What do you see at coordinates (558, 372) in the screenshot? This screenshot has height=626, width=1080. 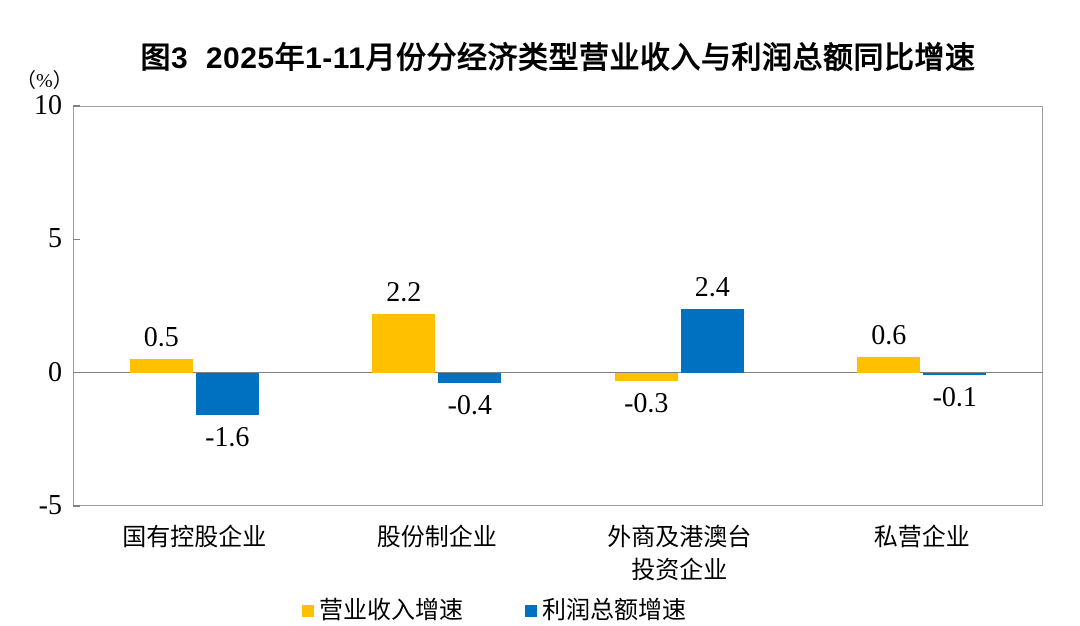 I see `zero-axis-line` at bounding box center [558, 372].